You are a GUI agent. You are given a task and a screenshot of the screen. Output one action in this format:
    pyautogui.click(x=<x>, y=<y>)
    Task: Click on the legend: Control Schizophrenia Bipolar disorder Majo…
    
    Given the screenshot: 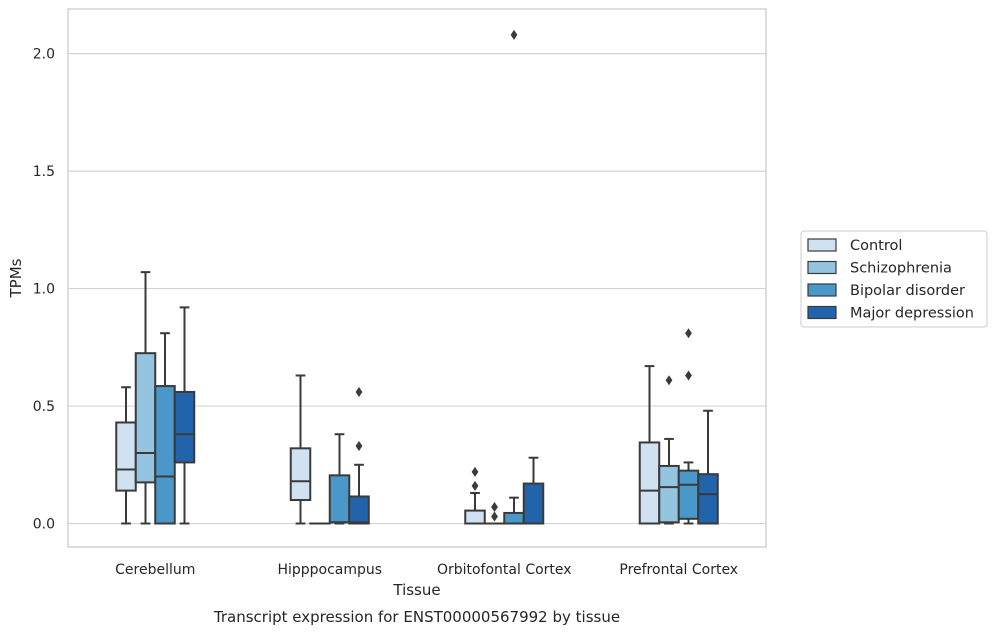 What is the action you would take?
    pyautogui.click(x=894, y=279)
    